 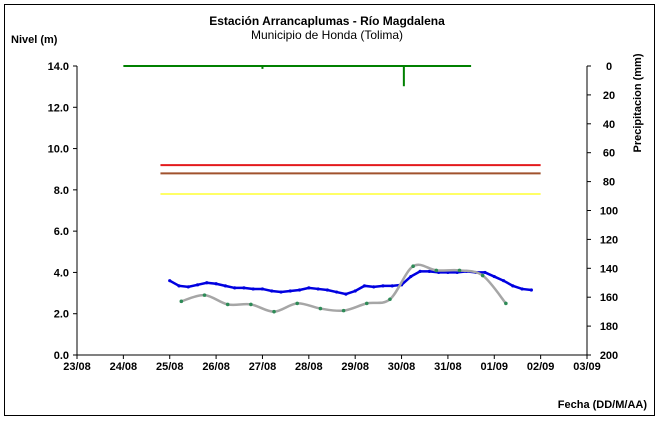 What do you see at coordinates (216, 367) in the screenshot?
I see `x-tick-label: 26/08` at bounding box center [216, 367].